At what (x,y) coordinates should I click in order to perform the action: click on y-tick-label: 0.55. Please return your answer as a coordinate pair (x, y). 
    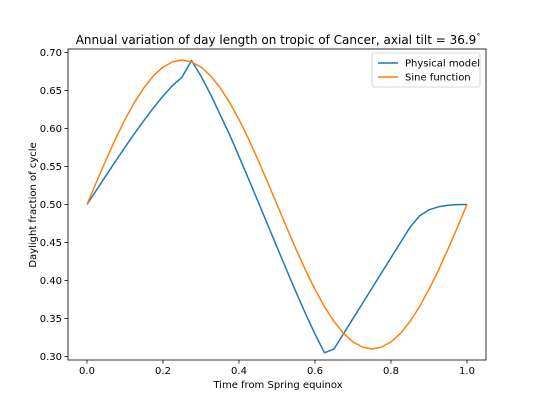
    Looking at the image, I should click on (51, 167).